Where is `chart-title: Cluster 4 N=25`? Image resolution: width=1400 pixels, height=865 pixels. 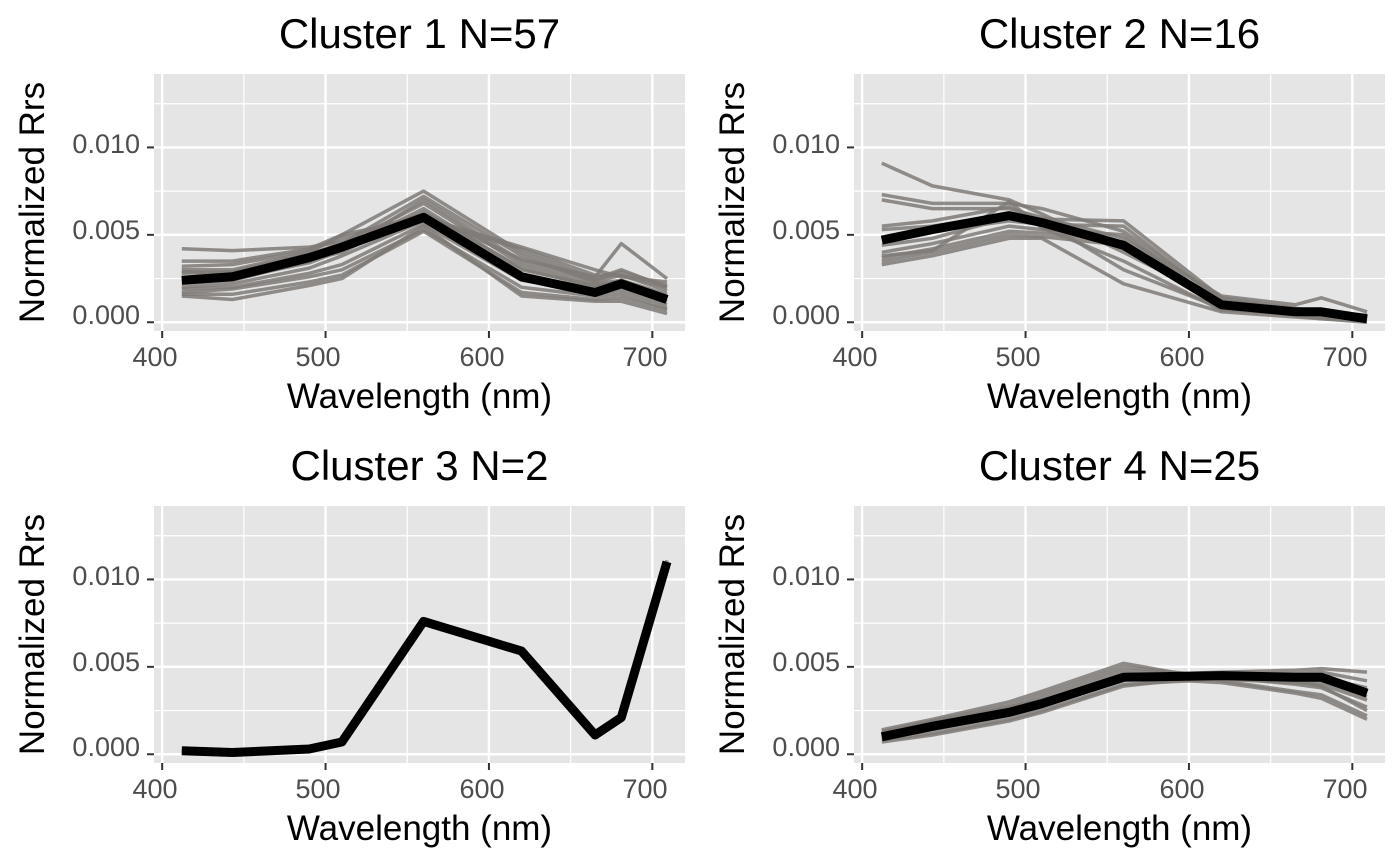
chart-title: Cluster 4 N=25 is located at coordinates (1119, 465).